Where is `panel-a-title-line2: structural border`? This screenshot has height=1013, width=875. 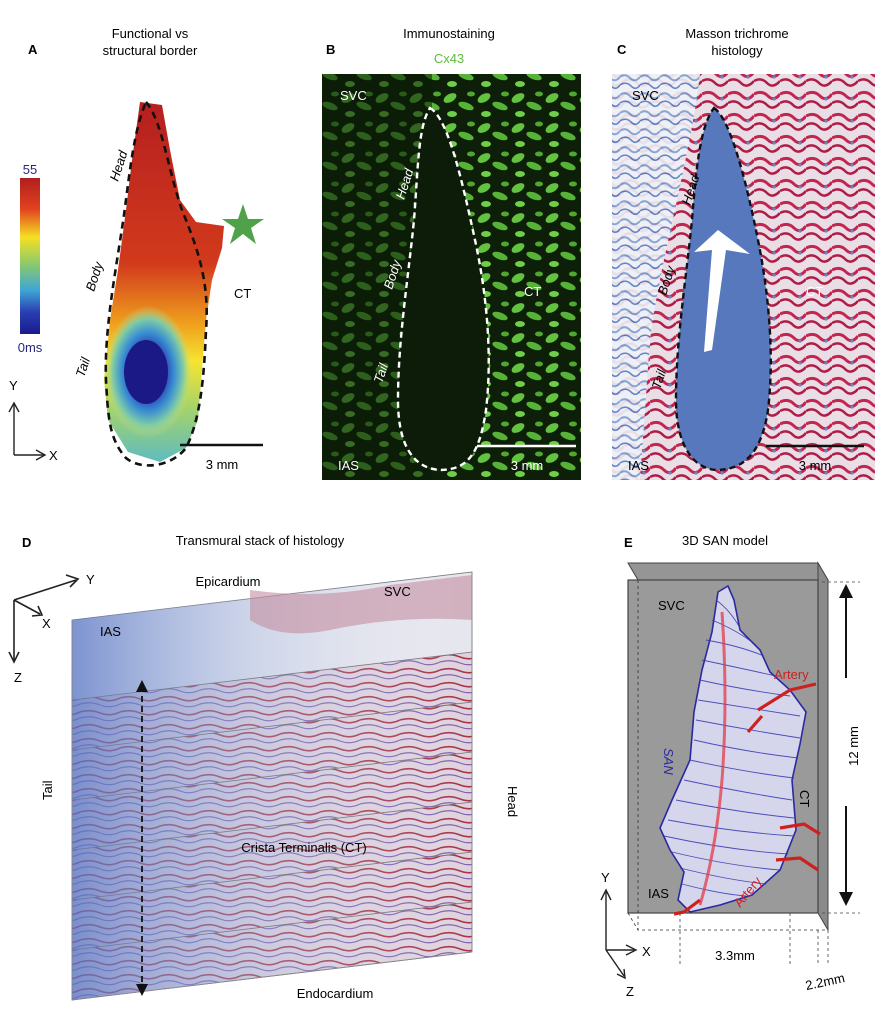 panel-a-title-line2: structural border is located at coordinates (150, 50).